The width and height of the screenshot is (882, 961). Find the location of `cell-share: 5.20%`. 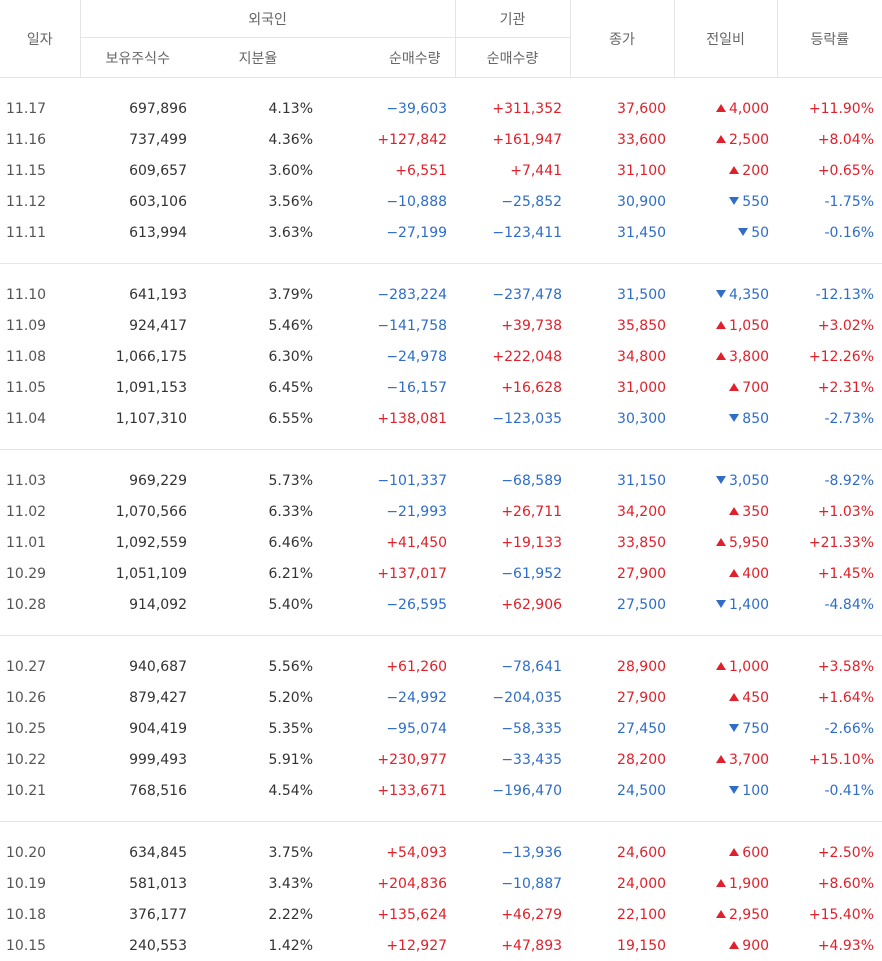

cell-share: 5.20% is located at coordinates (258, 697).